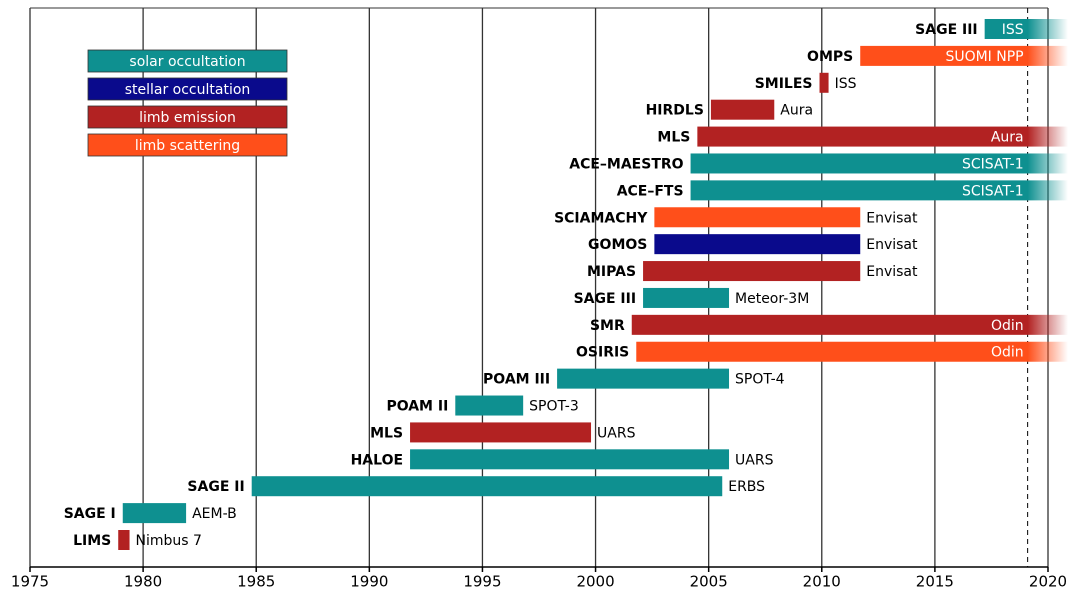 The height and width of the screenshot is (593, 1070). What do you see at coordinates (256, 582) in the screenshot?
I see `x-tick-label: 1985` at bounding box center [256, 582].